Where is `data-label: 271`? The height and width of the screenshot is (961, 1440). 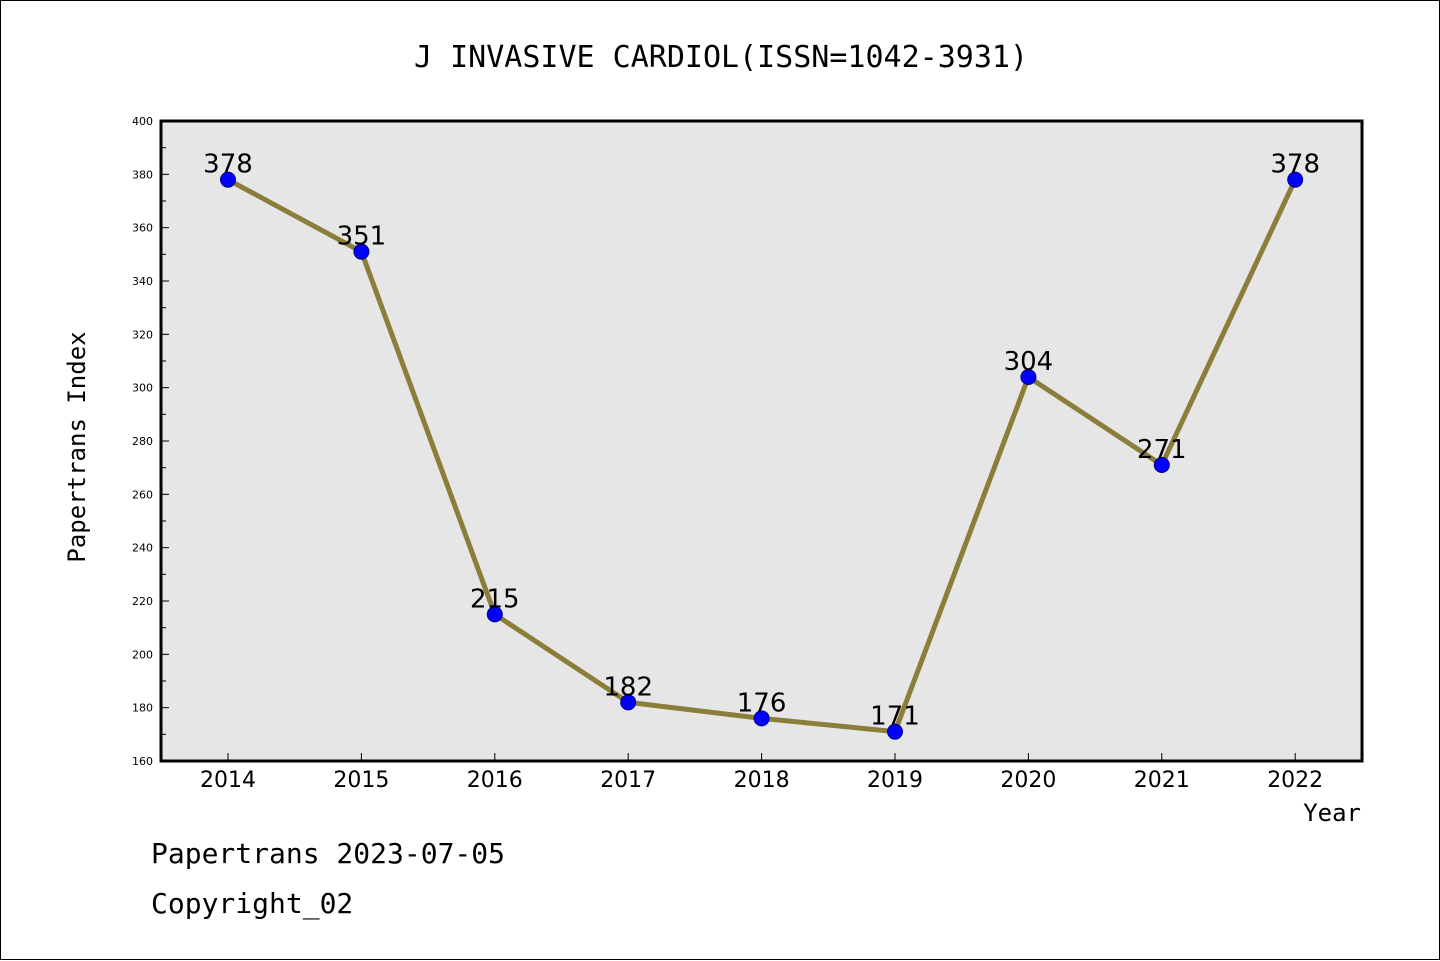 data-label: 271 is located at coordinates (1162, 450).